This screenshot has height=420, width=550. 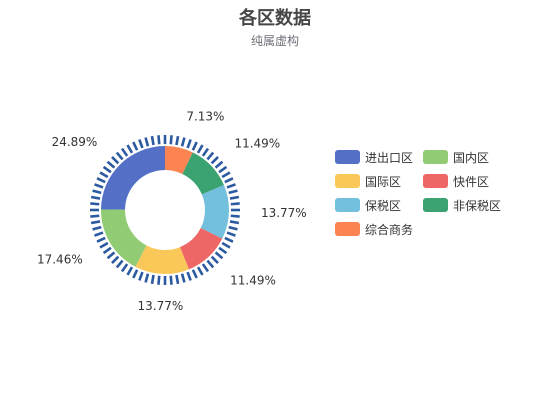 What do you see at coordinates (383, 182) in the screenshot?
I see `legend-label: 国际区` at bounding box center [383, 182].